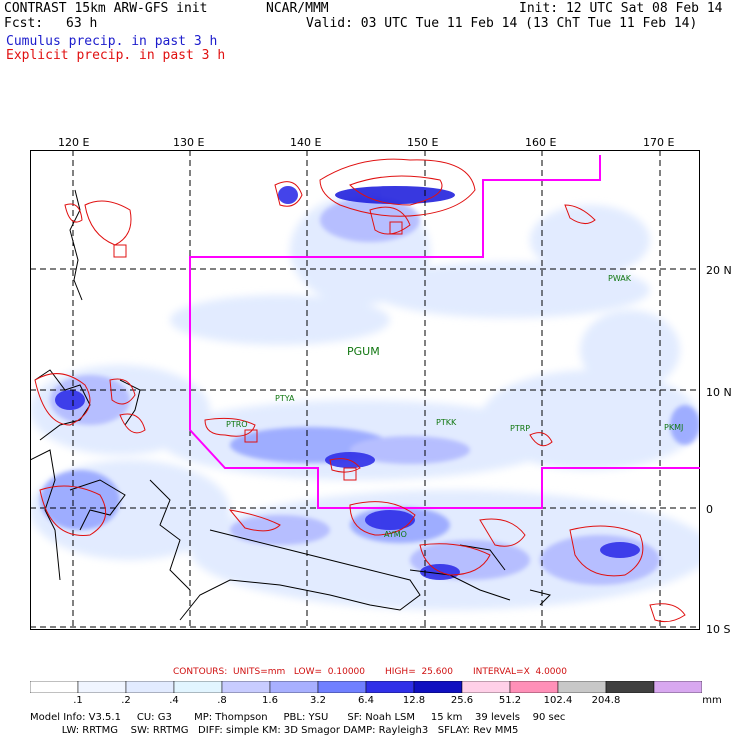  I want to click on colorbar-label: .8, so click(222, 700).